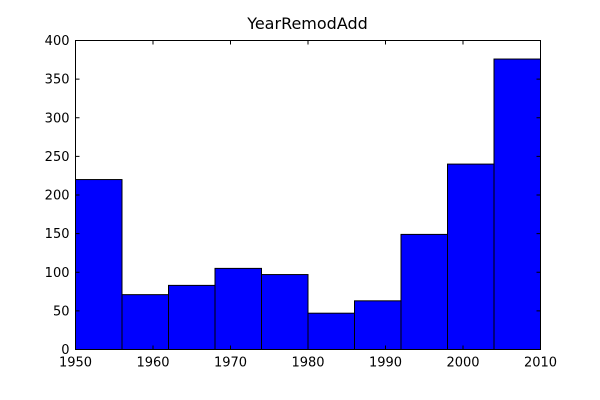 The width and height of the screenshot is (600, 400). What do you see at coordinates (385, 363) in the screenshot?
I see `x-tick-label: 1990` at bounding box center [385, 363].